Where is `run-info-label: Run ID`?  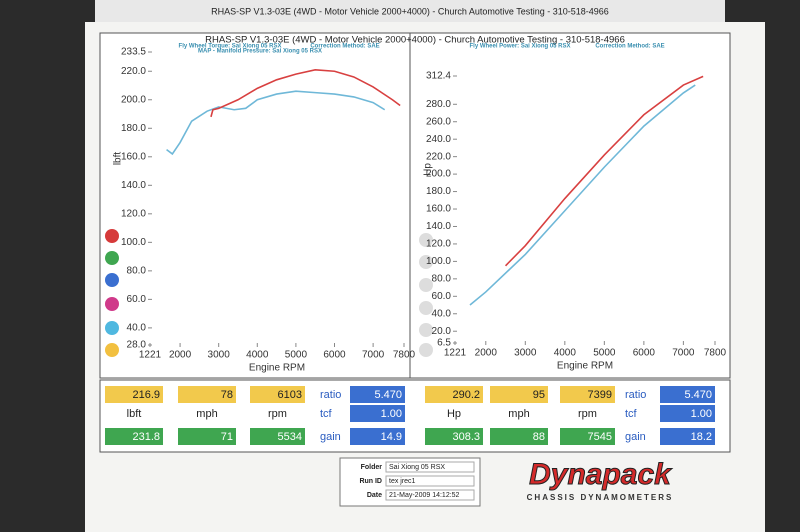 run-info-label: Run ID is located at coordinates (370, 481).